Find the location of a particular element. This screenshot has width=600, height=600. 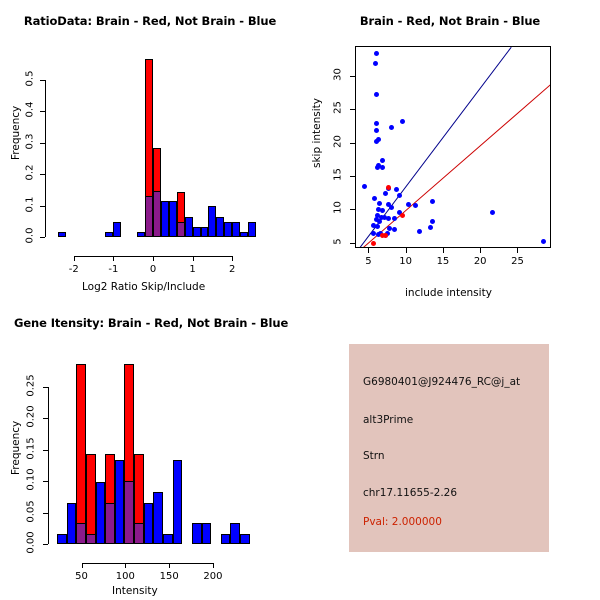

gene-info-line-4: chr17.11655-2.26 is located at coordinates (410, 493).